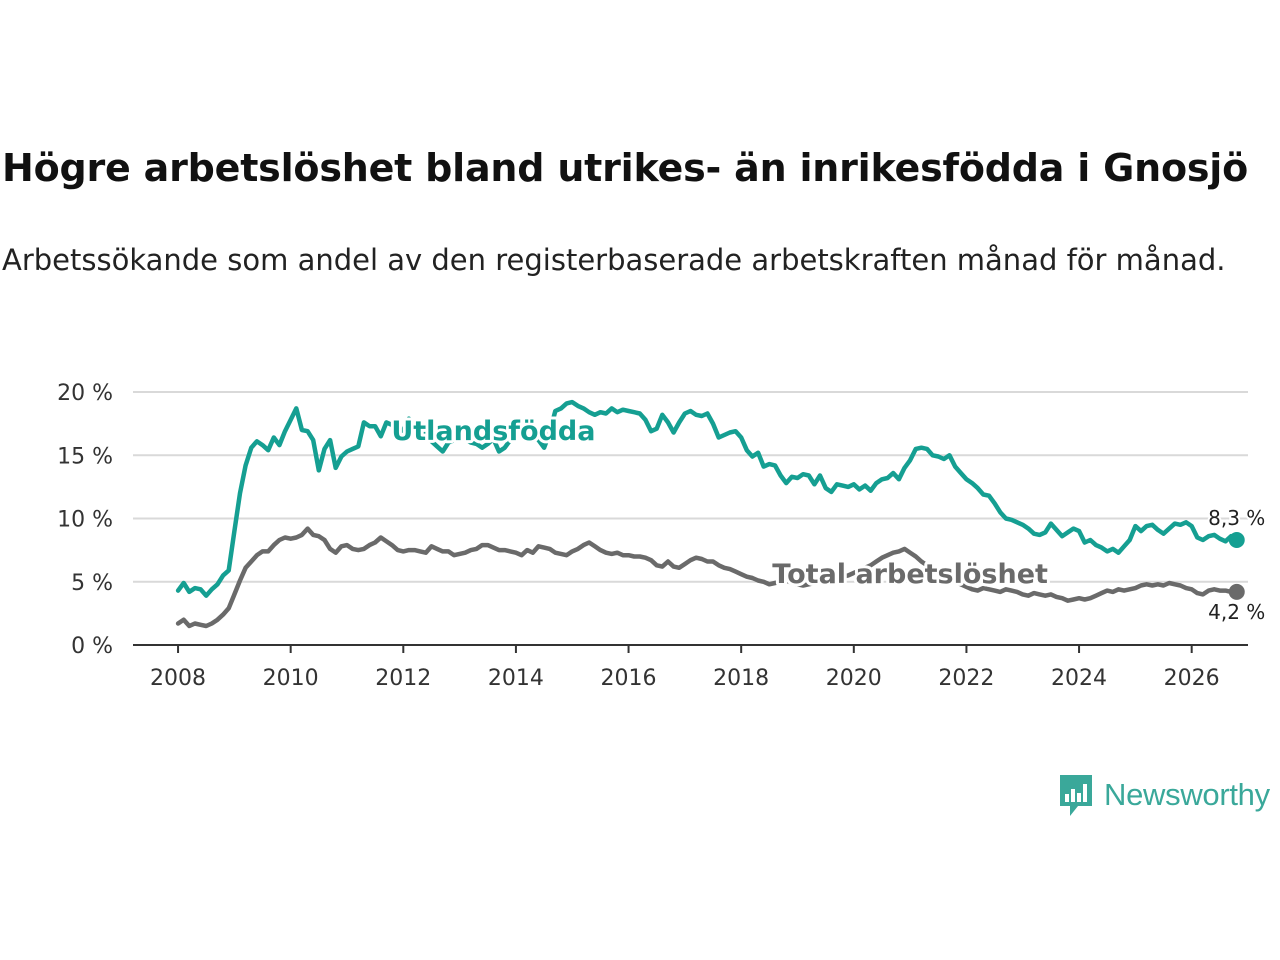 The width and height of the screenshot is (1280, 960). I want to click on x-tick-label: 2014, so click(516, 678).